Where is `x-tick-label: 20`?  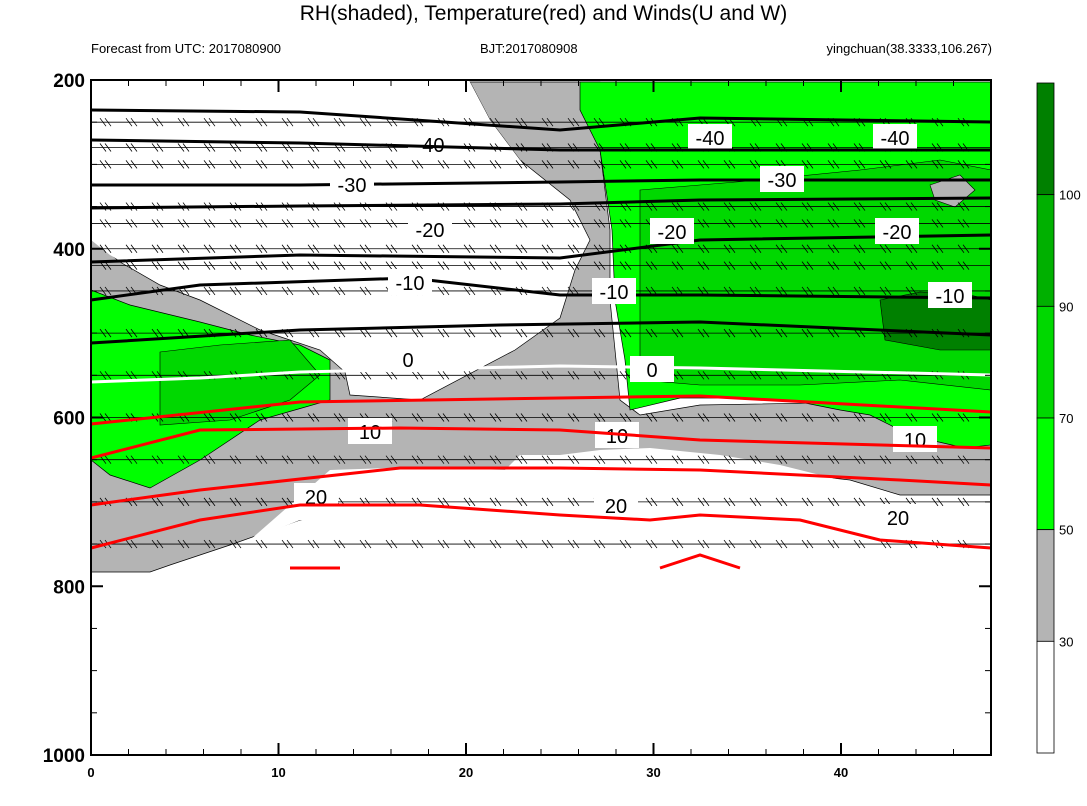
x-tick-label: 20 is located at coordinates (466, 772).